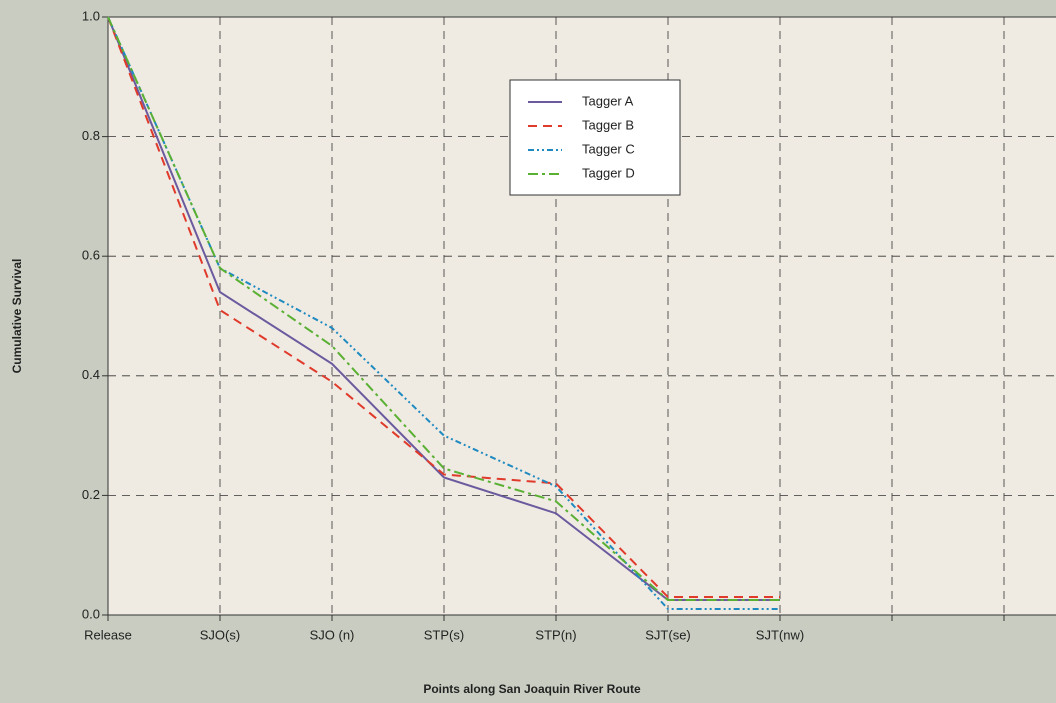  I want to click on legend-box, so click(595, 137).